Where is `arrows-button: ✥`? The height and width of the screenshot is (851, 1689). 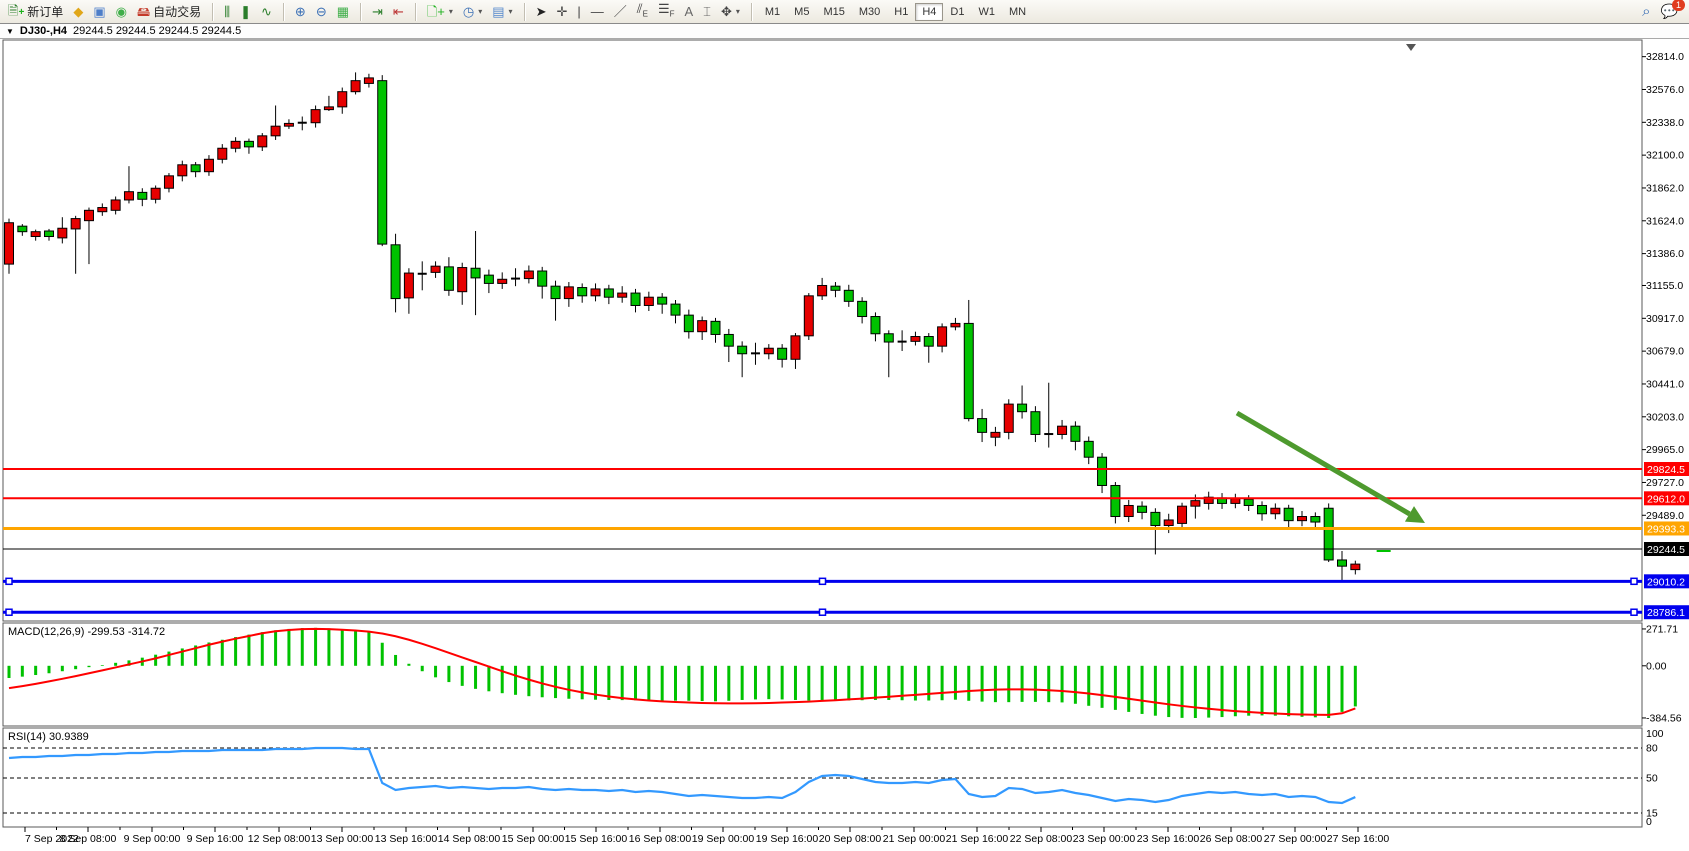 arrows-button: ✥ is located at coordinates (730, 11).